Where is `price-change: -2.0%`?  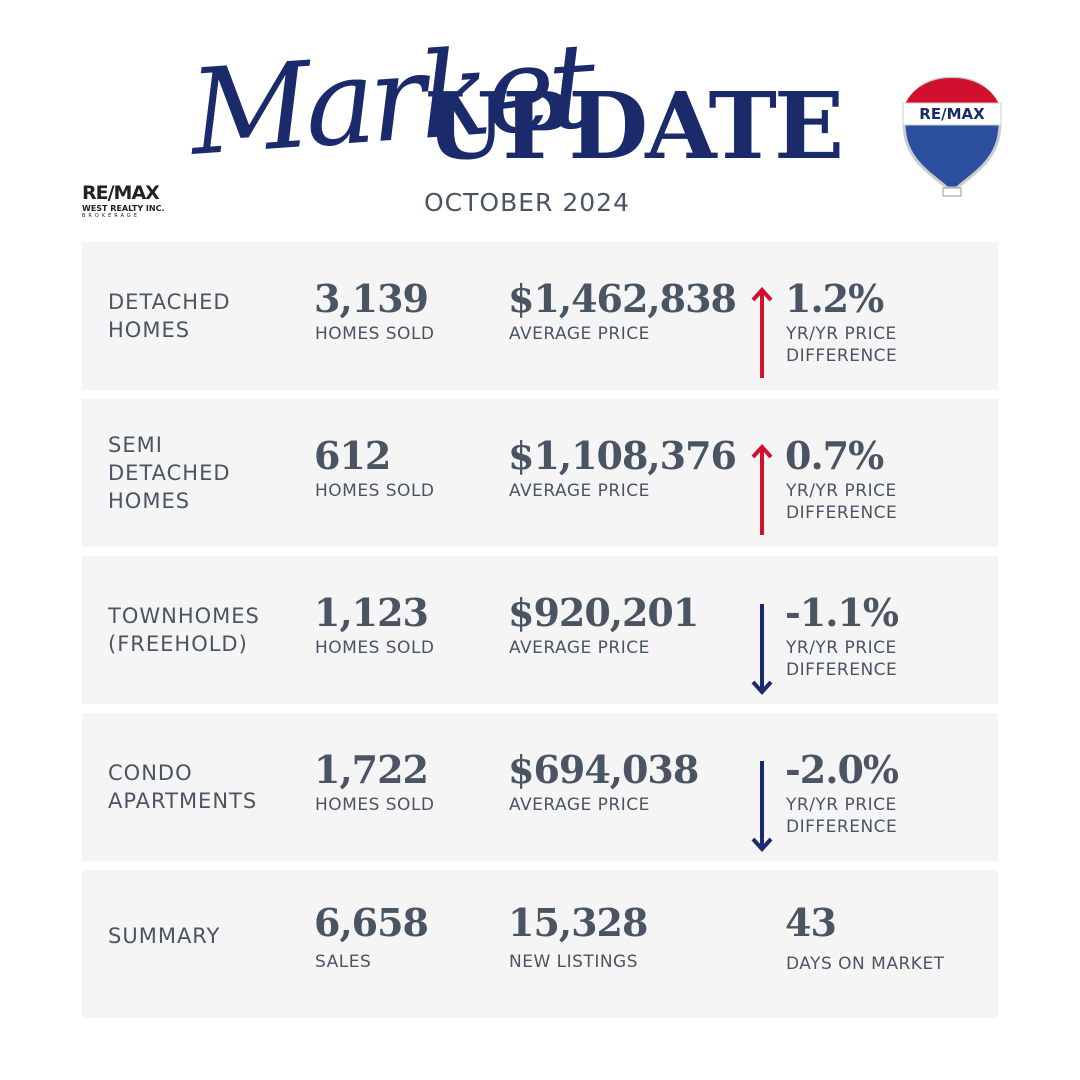 price-change: -2.0% is located at coordinates (842, 769).